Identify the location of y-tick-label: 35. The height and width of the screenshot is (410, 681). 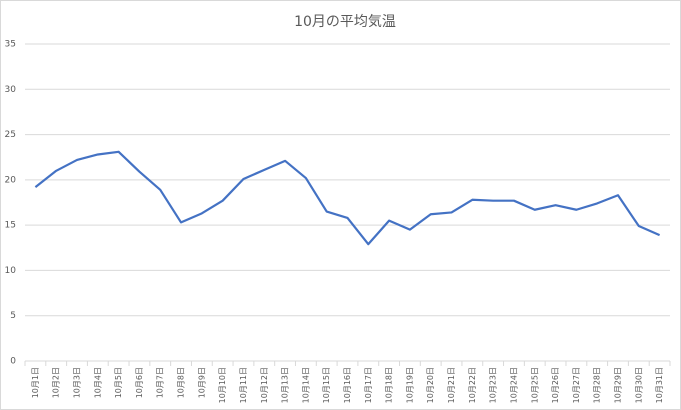
(10, 45).